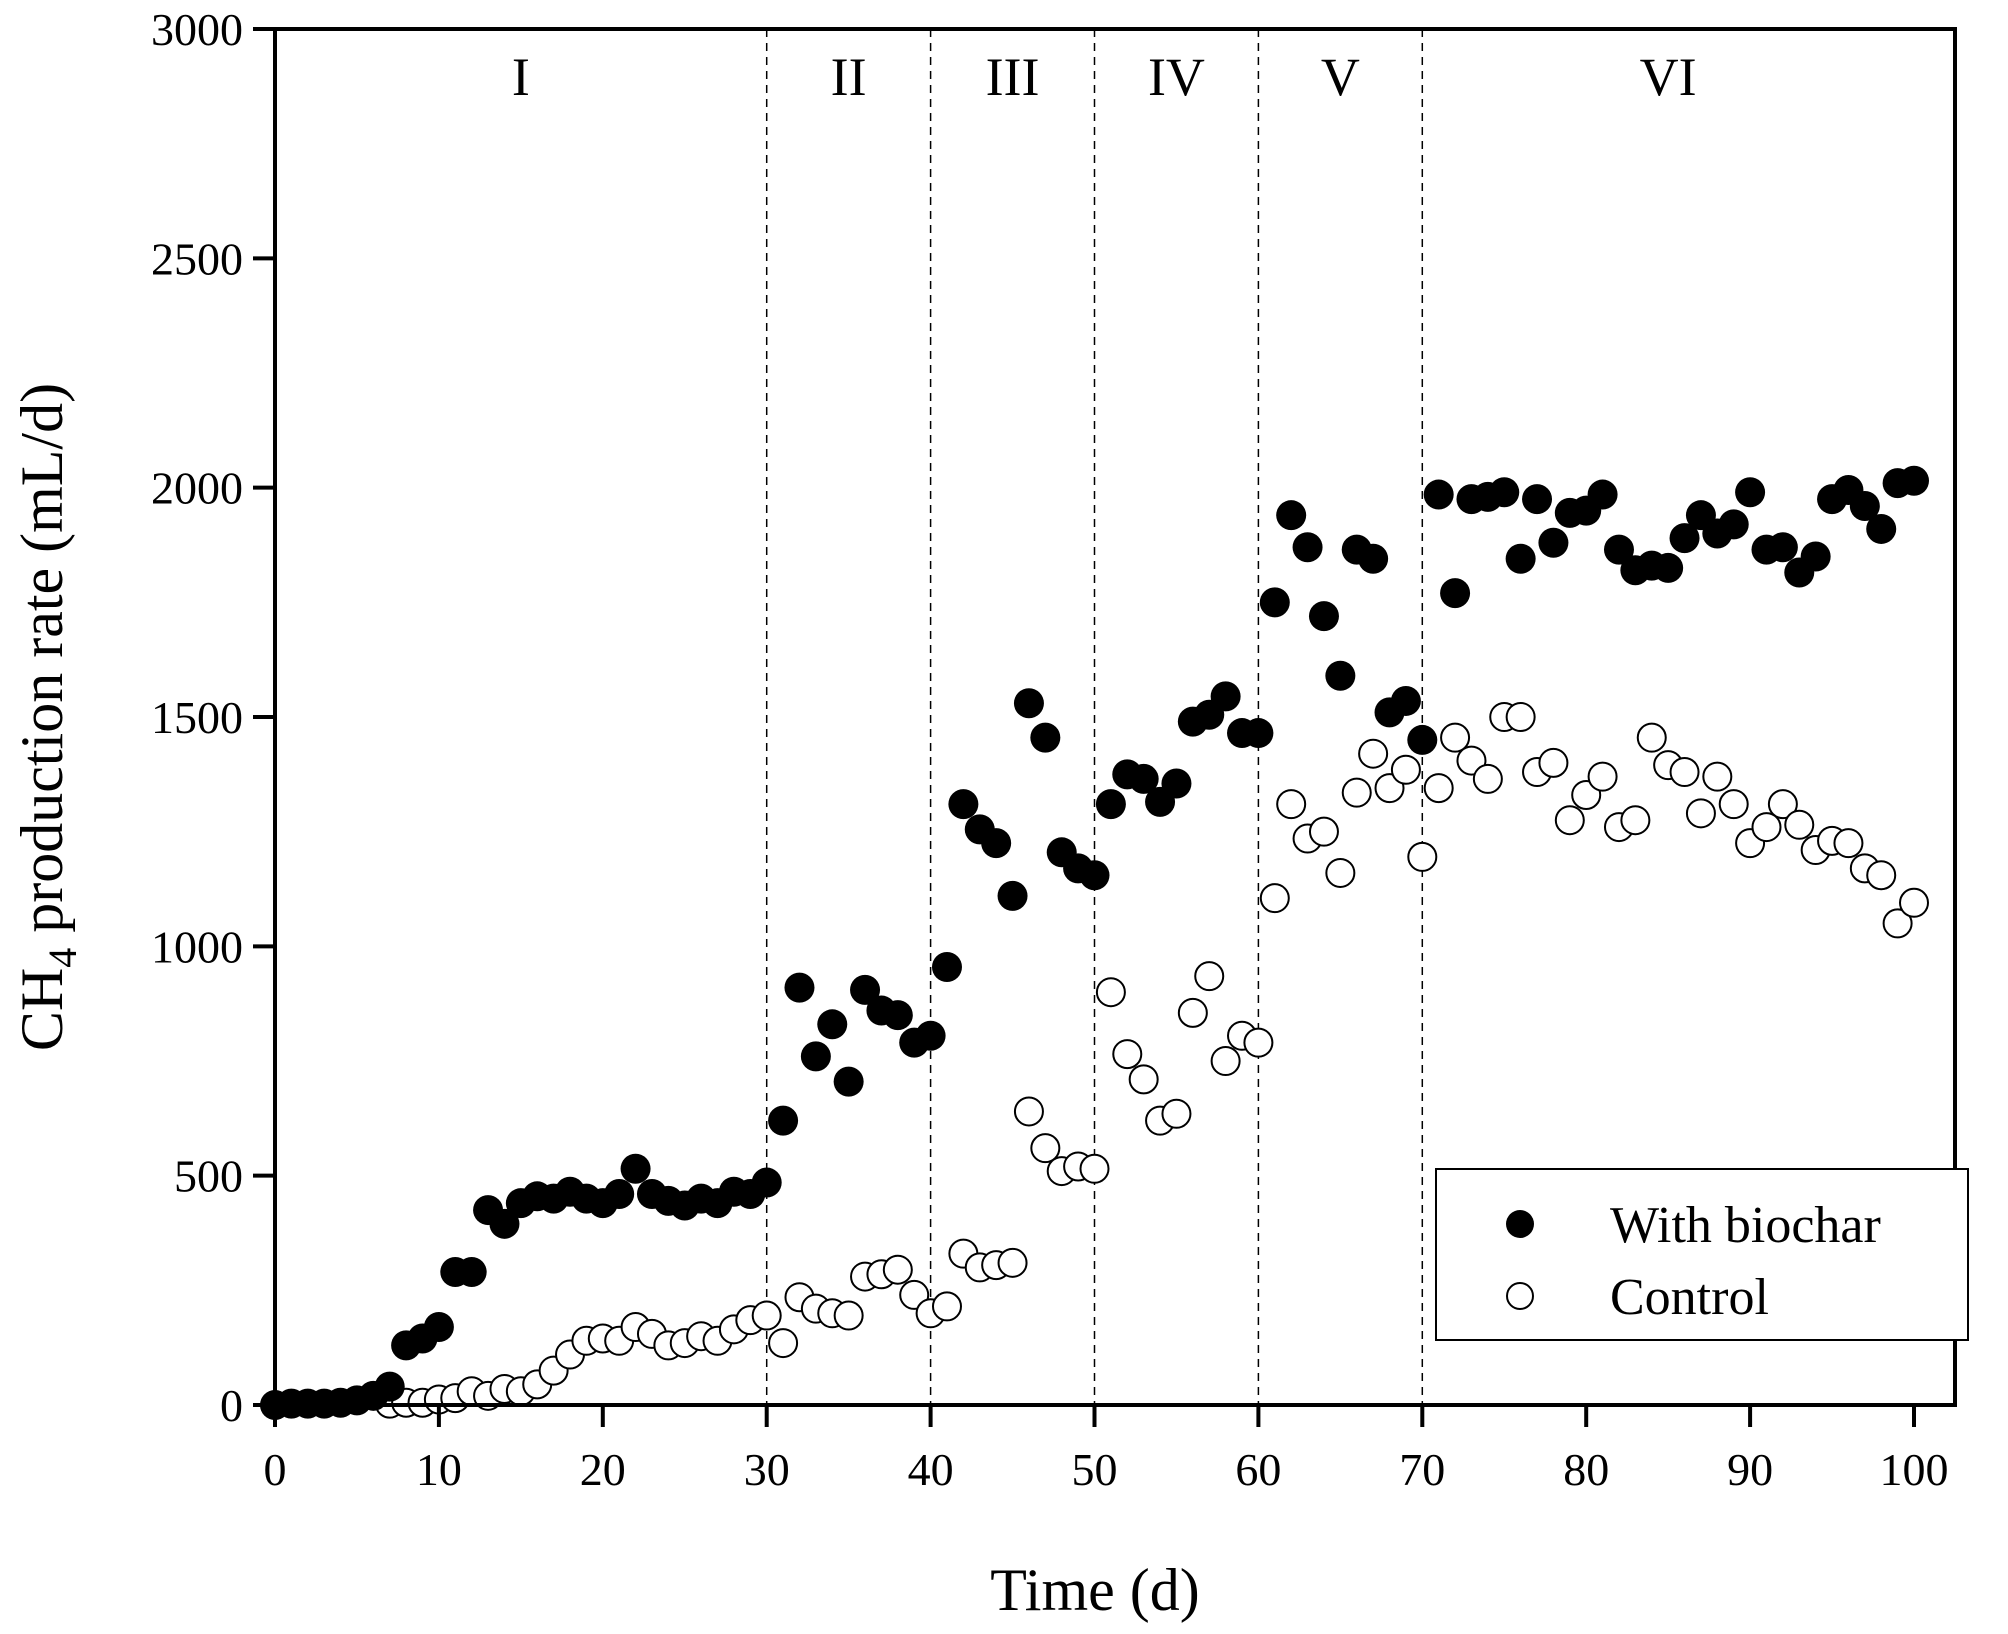 The image size is (2008, 1634). What do you see at coordinates (1340, 77) in the screenshot?
I see `phase-label: V` at bounding box center [1340, 77].